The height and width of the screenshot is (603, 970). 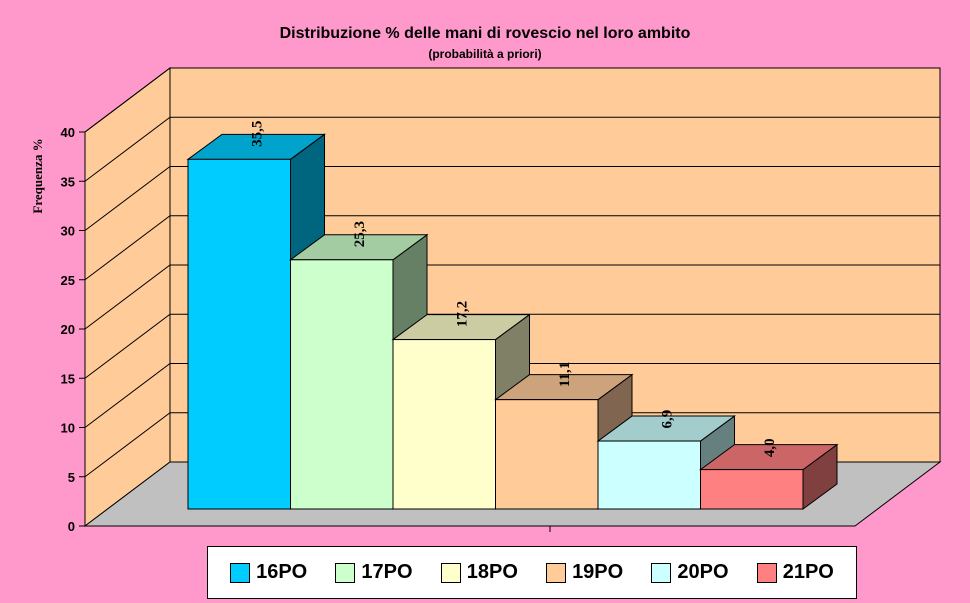 What do you see at coordinates (68, 280) in the screenshot?
I see `y-tick-label: 25` at bounding box center [68, 280].